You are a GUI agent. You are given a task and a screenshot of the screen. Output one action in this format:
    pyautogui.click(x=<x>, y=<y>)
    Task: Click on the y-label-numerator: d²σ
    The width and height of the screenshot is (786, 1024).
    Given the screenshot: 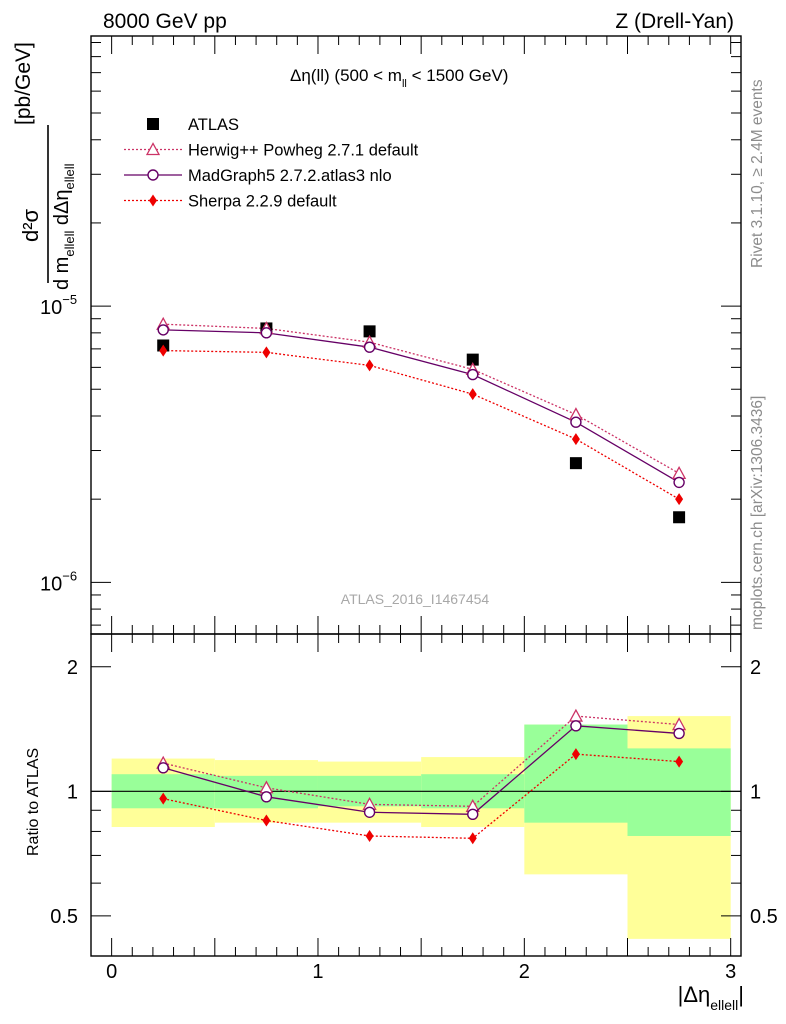 What is the action you would take?
    pyautogui.click(x=30, y=225)
    